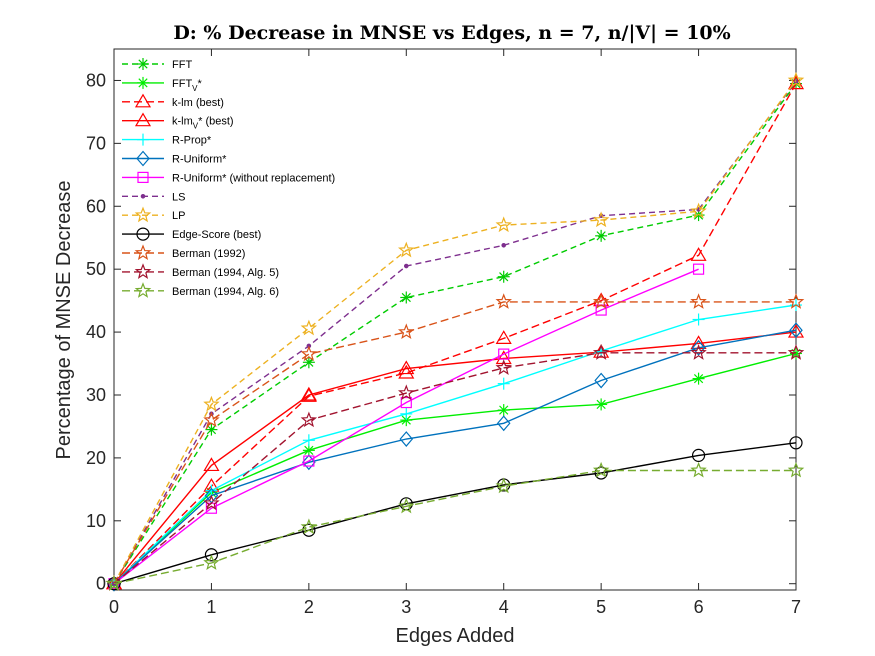  Describe the element at coordinates (601, 607) in the screenshot. I see `x-tick-label: 5` at that location.